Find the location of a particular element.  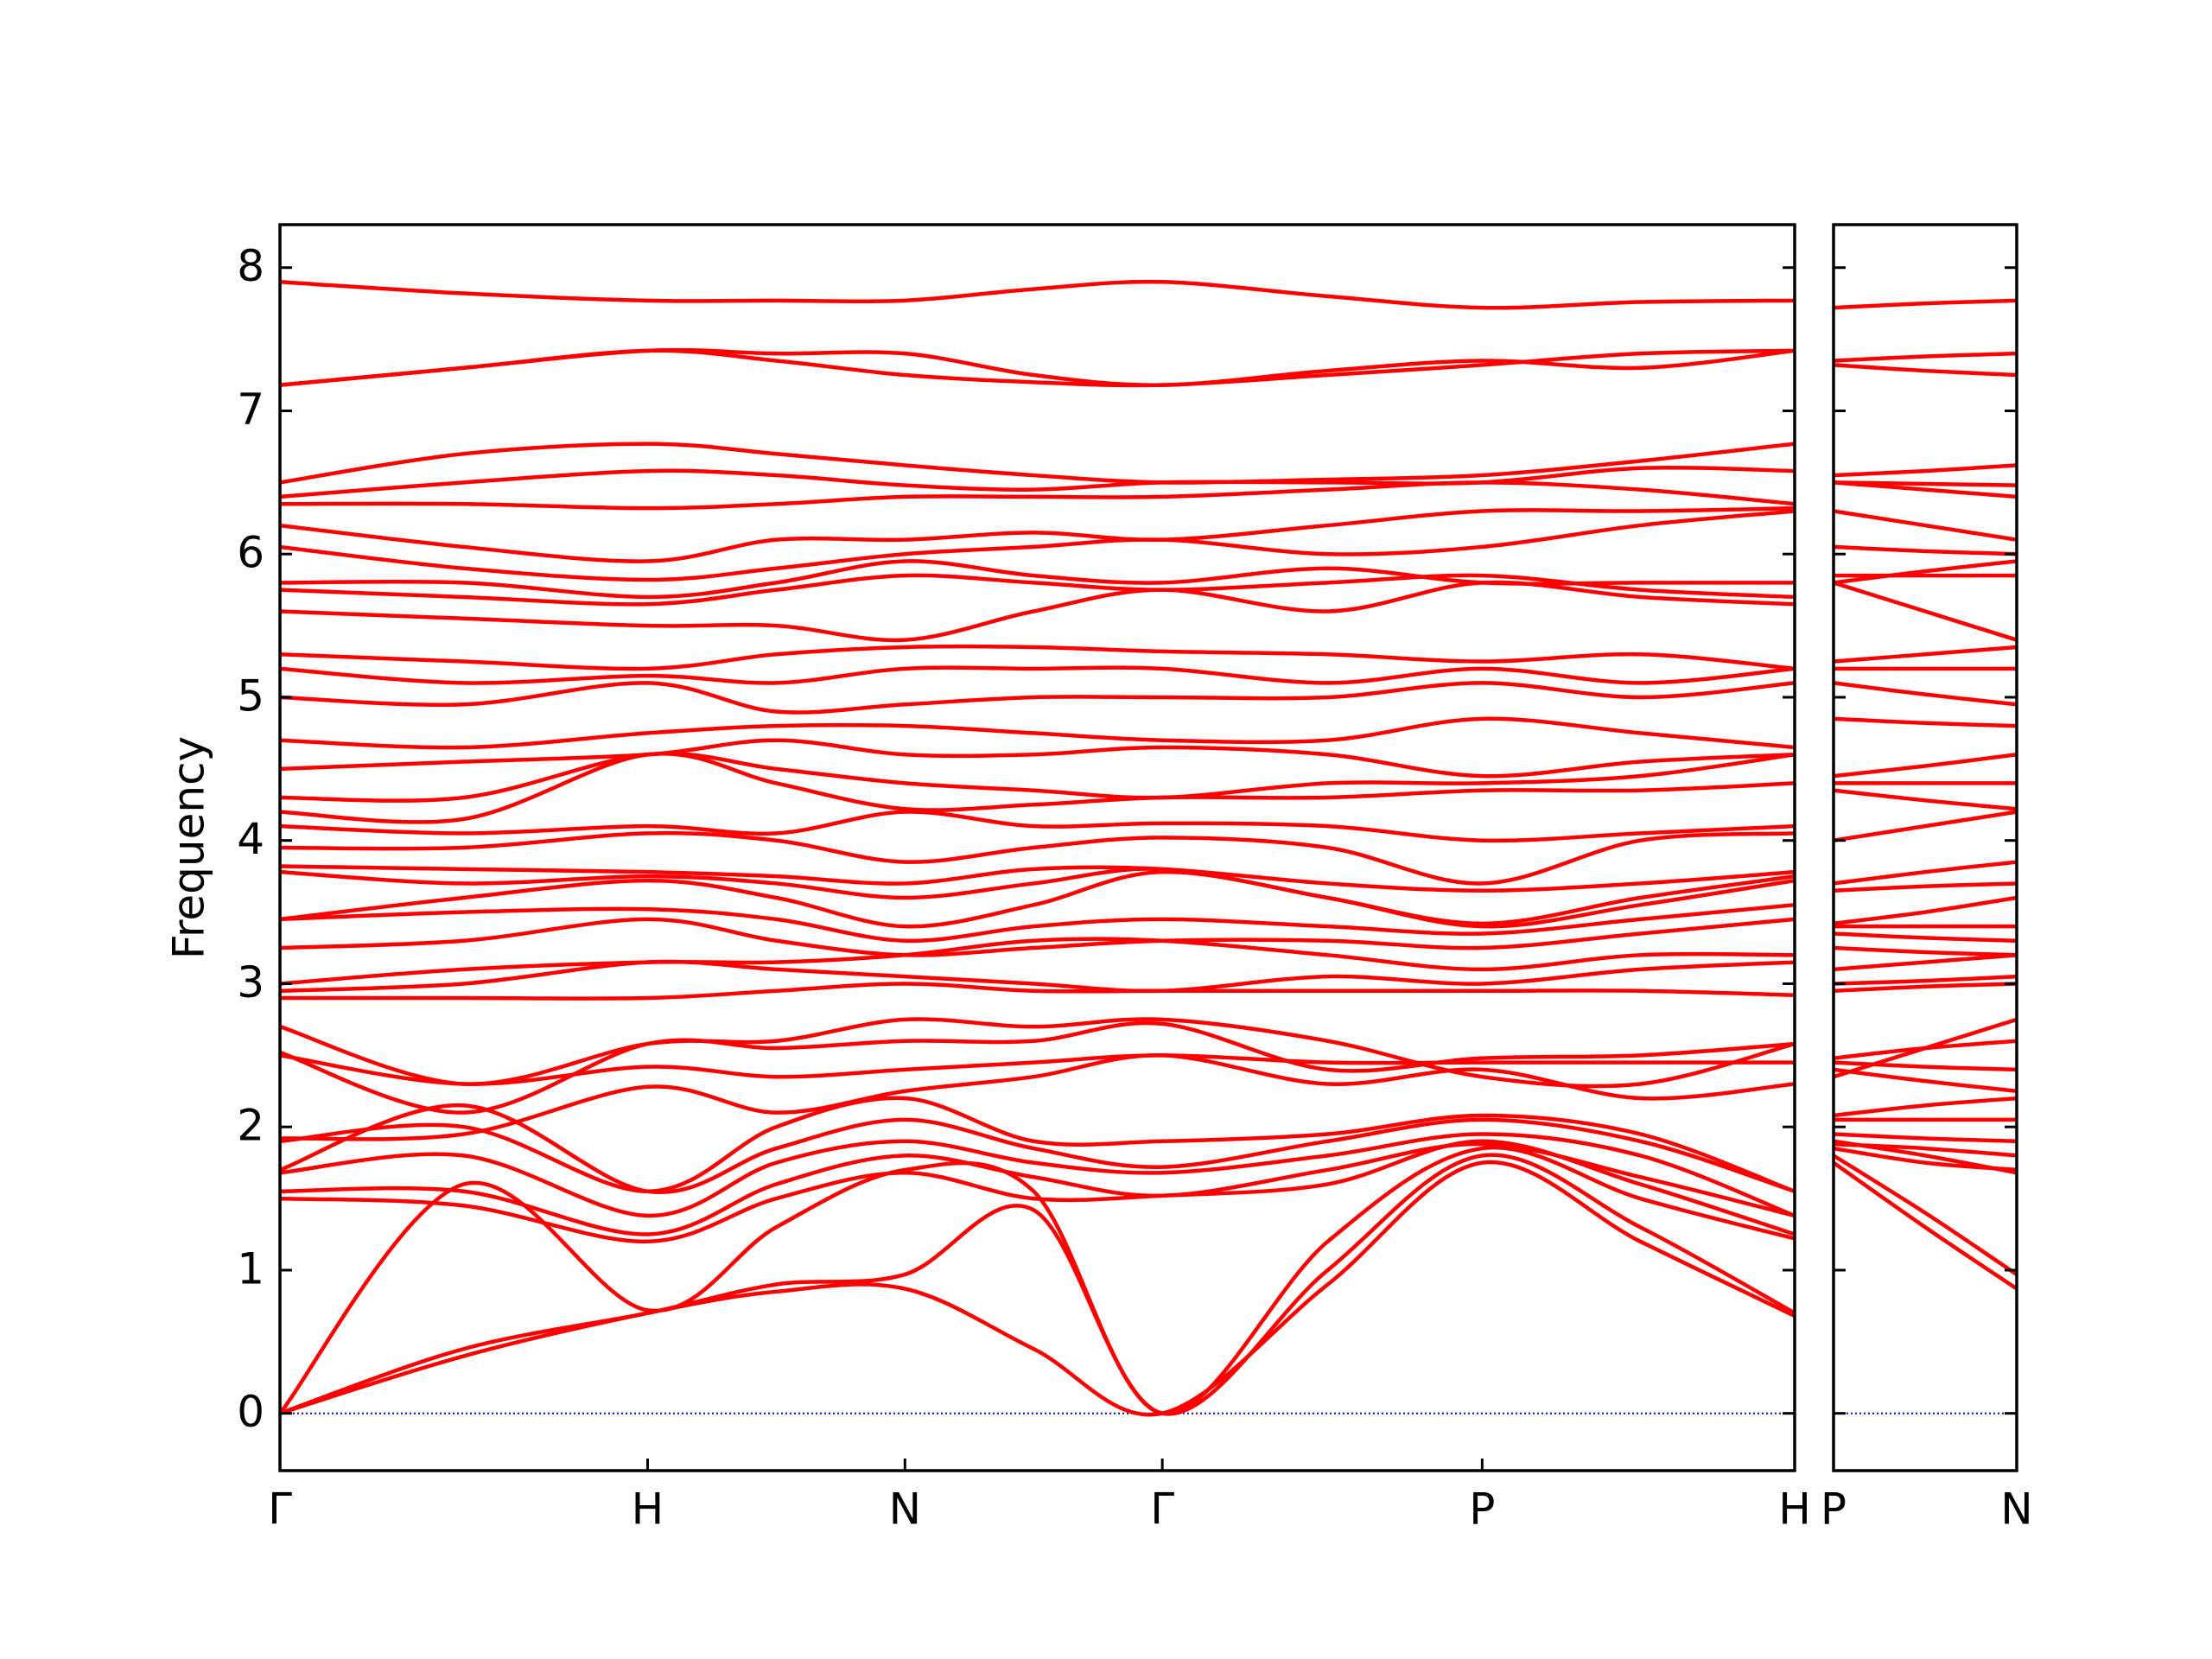

axes-frame is located at coordinates (1925, 847).